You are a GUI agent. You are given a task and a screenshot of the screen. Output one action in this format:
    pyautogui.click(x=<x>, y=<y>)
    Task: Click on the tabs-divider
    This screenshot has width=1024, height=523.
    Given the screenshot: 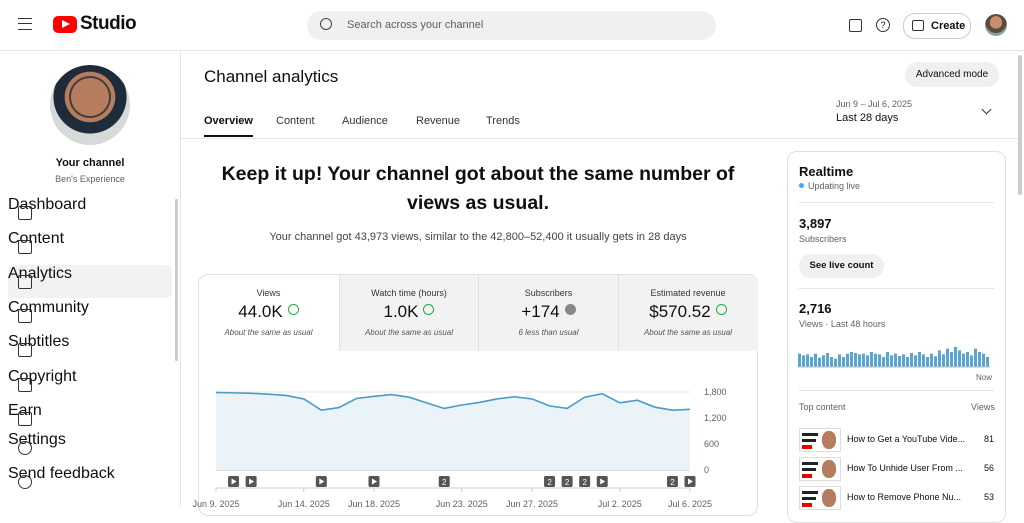 What is the action you would take?
    pyautogui.click(x=600, y=138)
    